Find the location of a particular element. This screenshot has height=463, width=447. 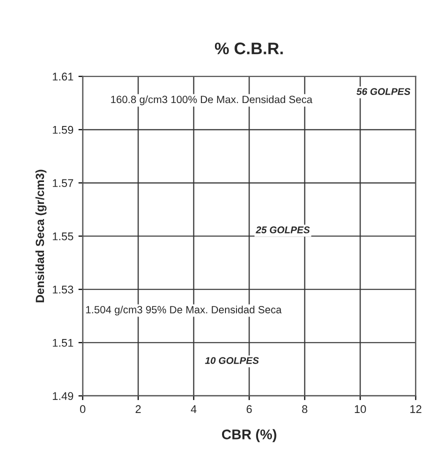

annotation: 1.504 g/cm3 95% De Max. Densidad Seca is located at coordinates (184, 311).